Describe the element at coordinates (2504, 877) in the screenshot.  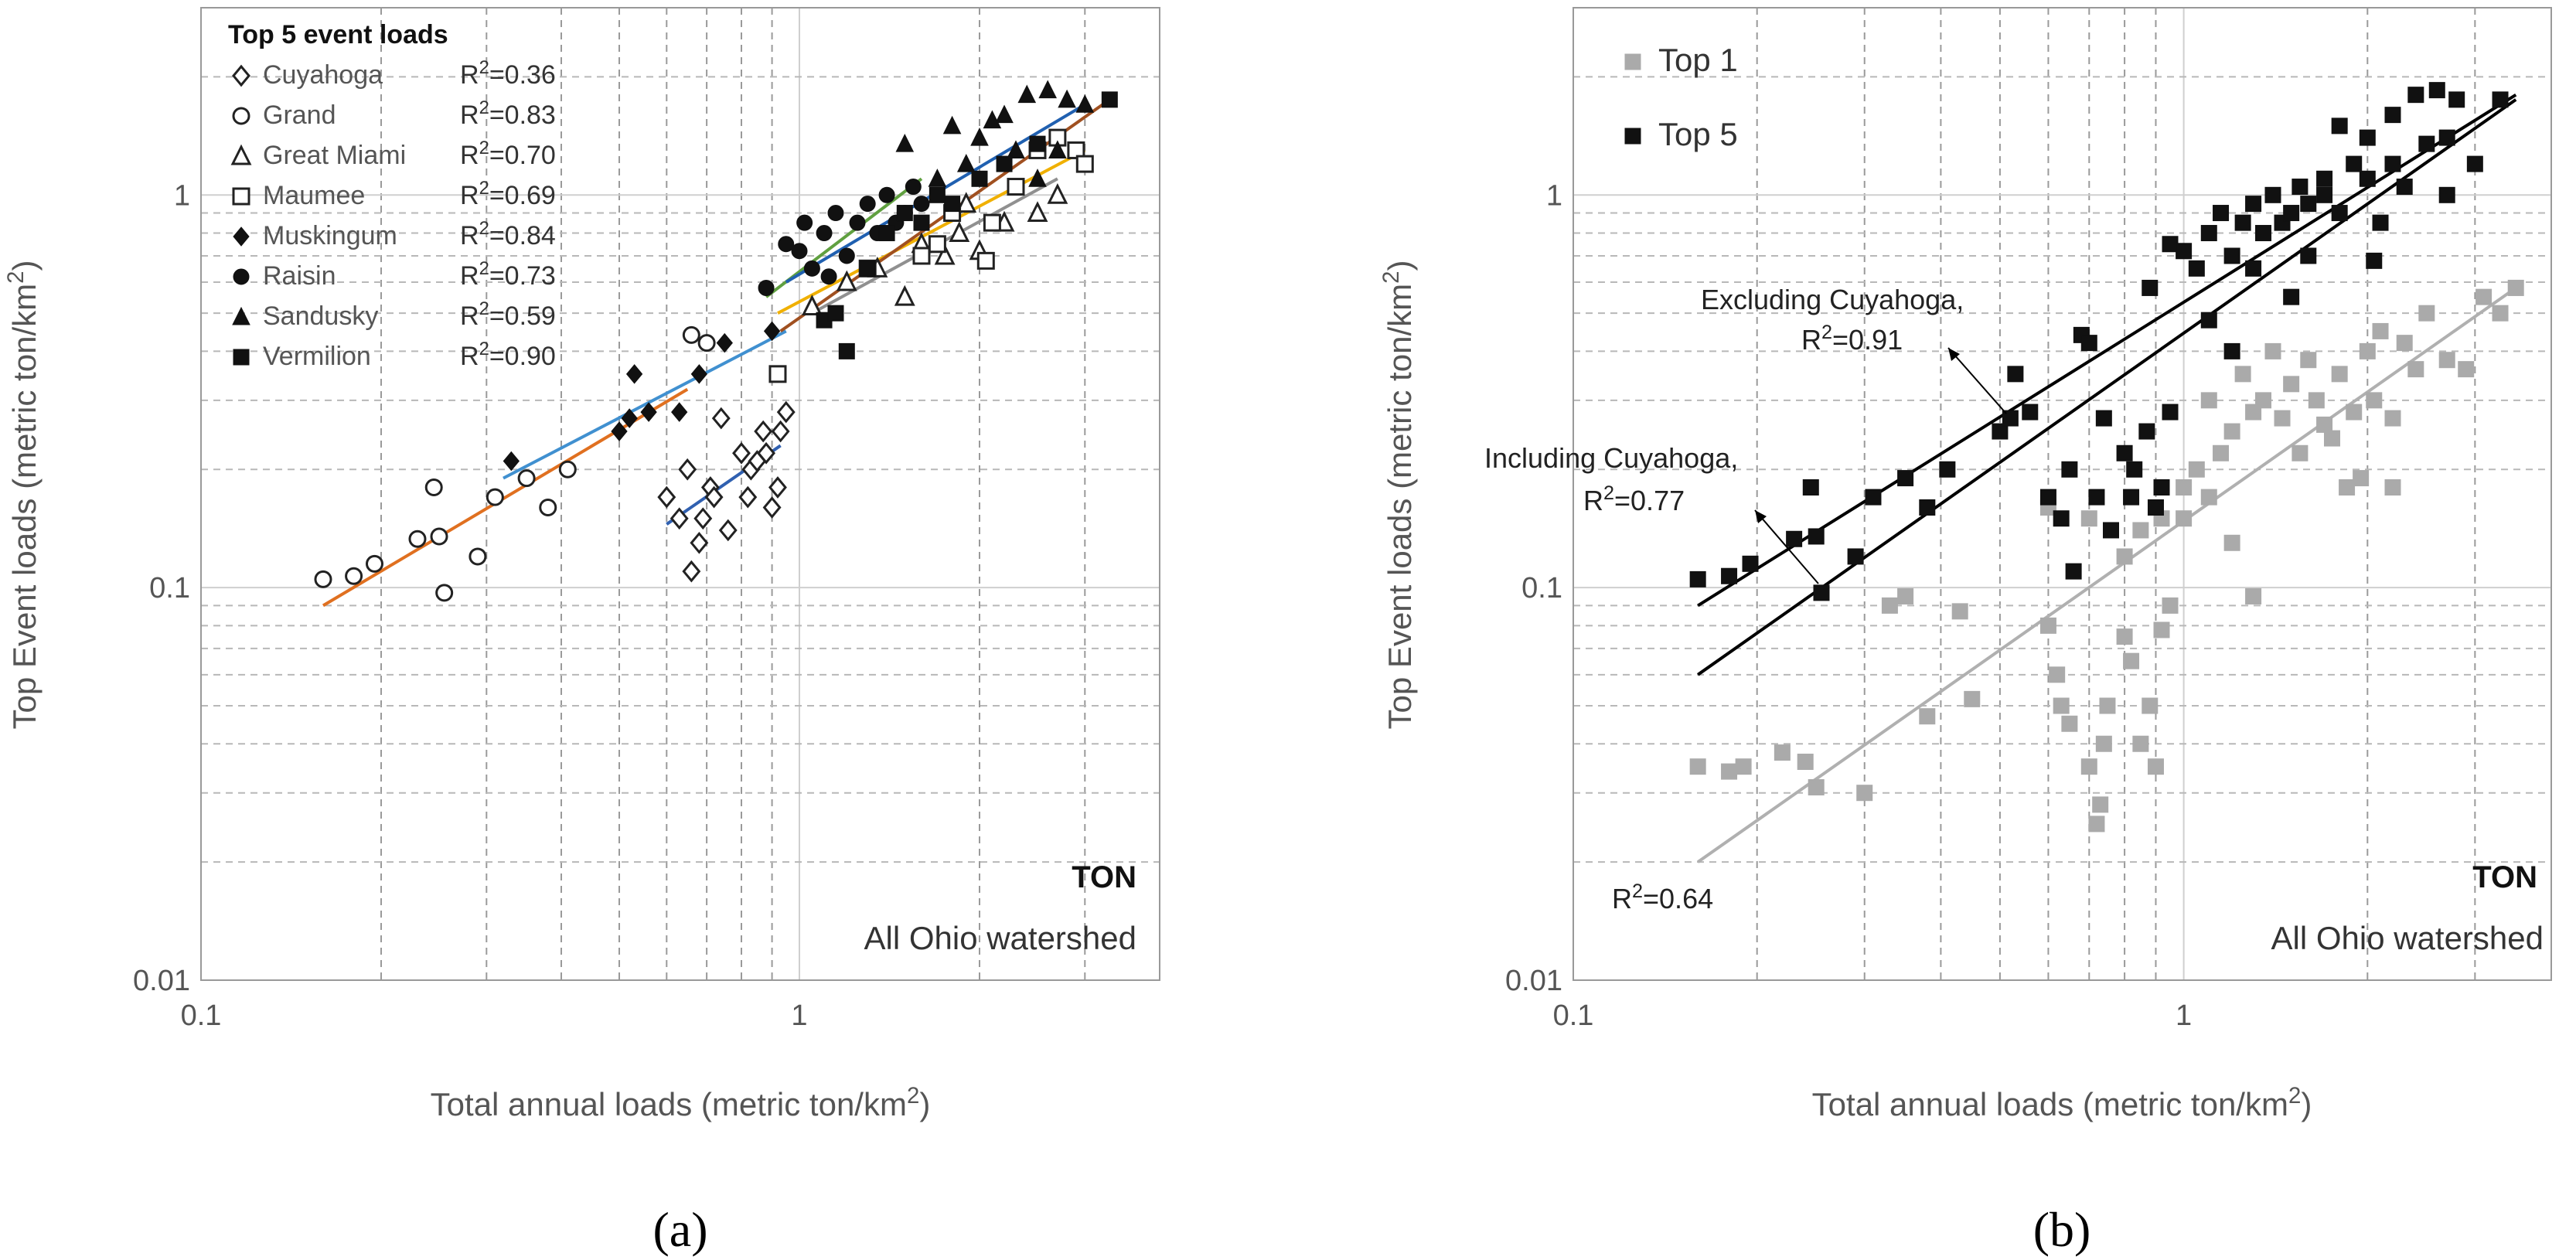
I see `panel-b-corner-title: TON` at that location.